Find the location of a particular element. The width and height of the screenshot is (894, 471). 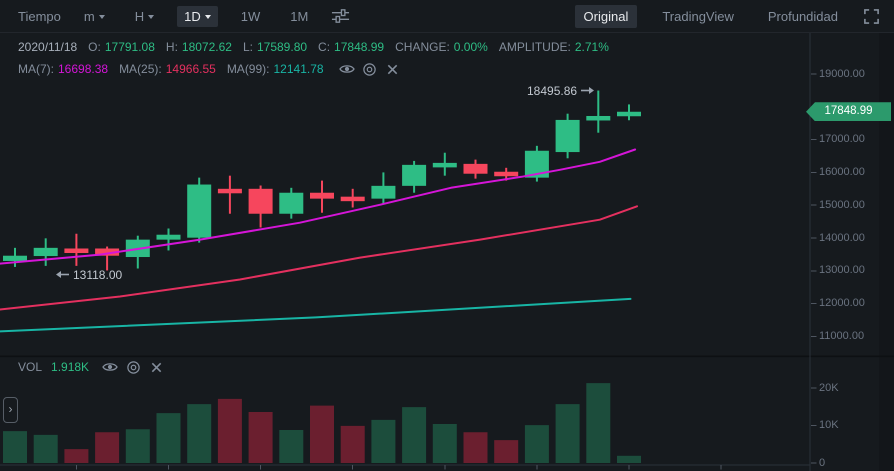

volume-label: VOL is located at coordinates (30, 367).